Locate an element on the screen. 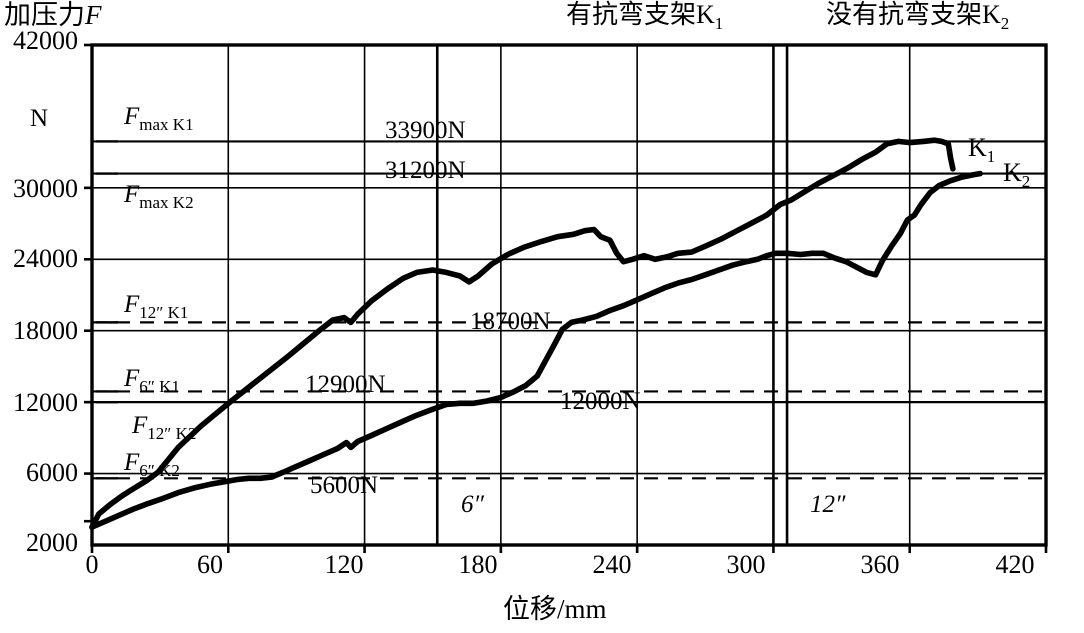 Image resolution: width=1084 pixels, height=633 pixels. annotation-value-5600: 5600N is located at coordinates (344, 485).